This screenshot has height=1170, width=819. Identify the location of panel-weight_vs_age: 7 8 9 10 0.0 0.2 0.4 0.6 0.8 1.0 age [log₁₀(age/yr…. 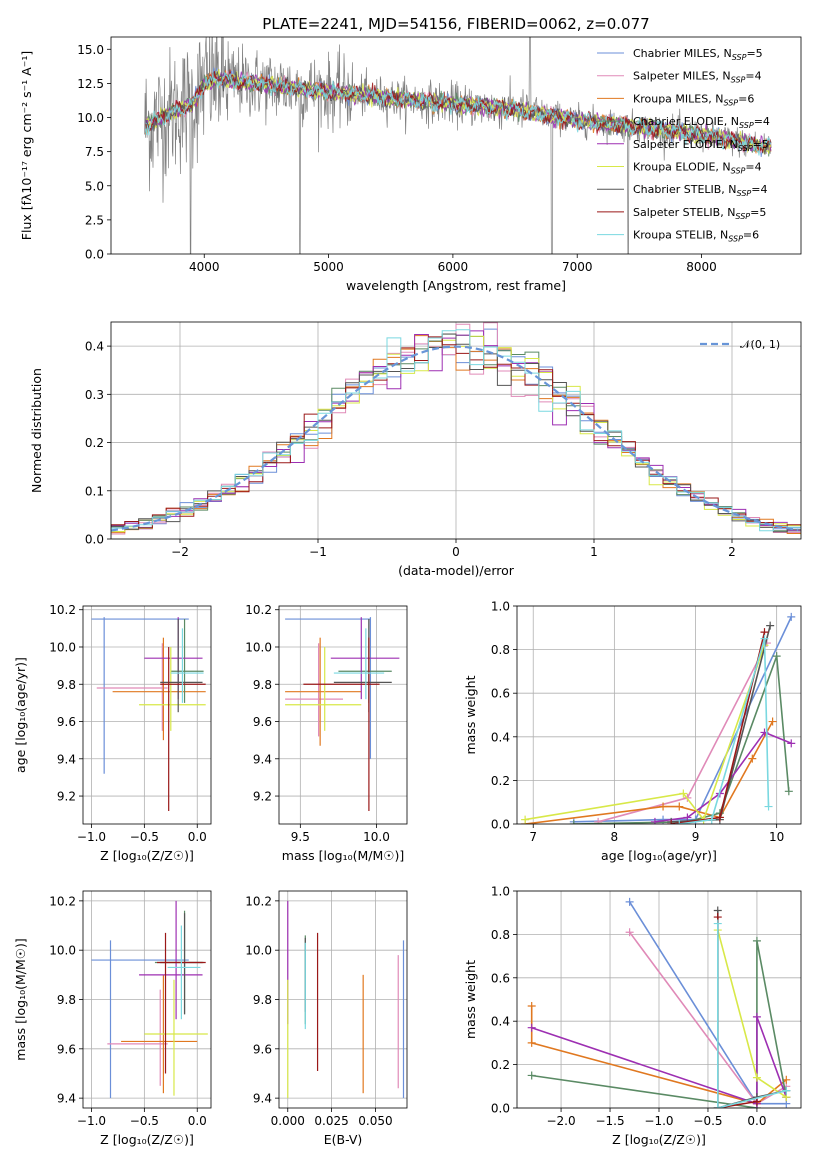
(632, 731).